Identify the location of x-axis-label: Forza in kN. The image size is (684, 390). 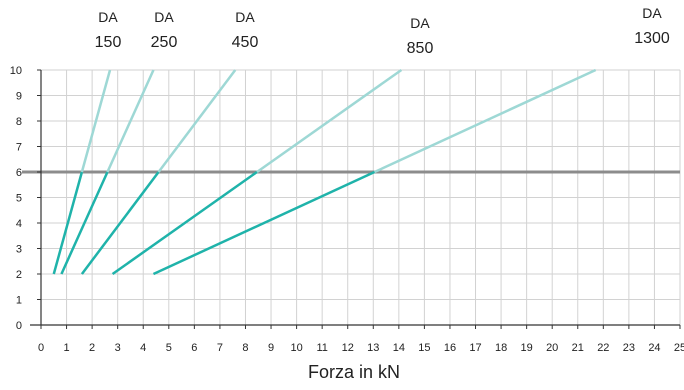
(354, 372).